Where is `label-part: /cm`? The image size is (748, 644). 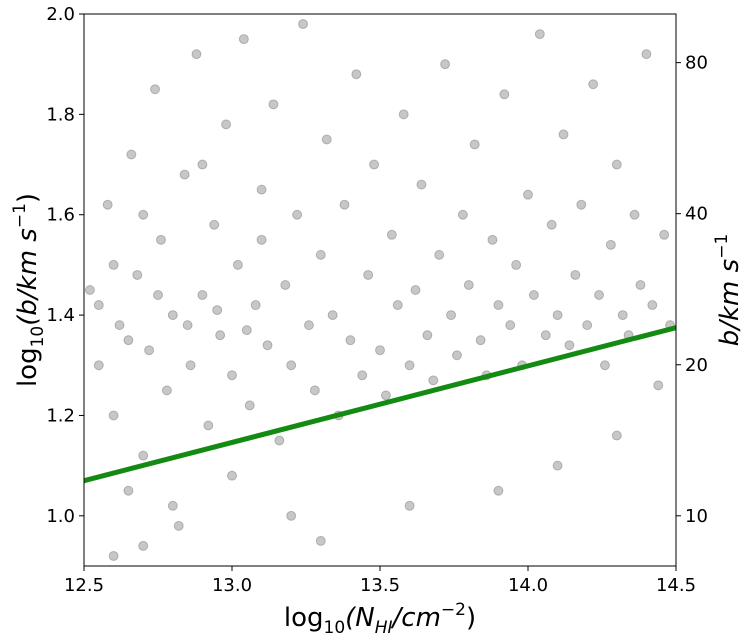
label-part: /cm is located at coordinates (416, 618).